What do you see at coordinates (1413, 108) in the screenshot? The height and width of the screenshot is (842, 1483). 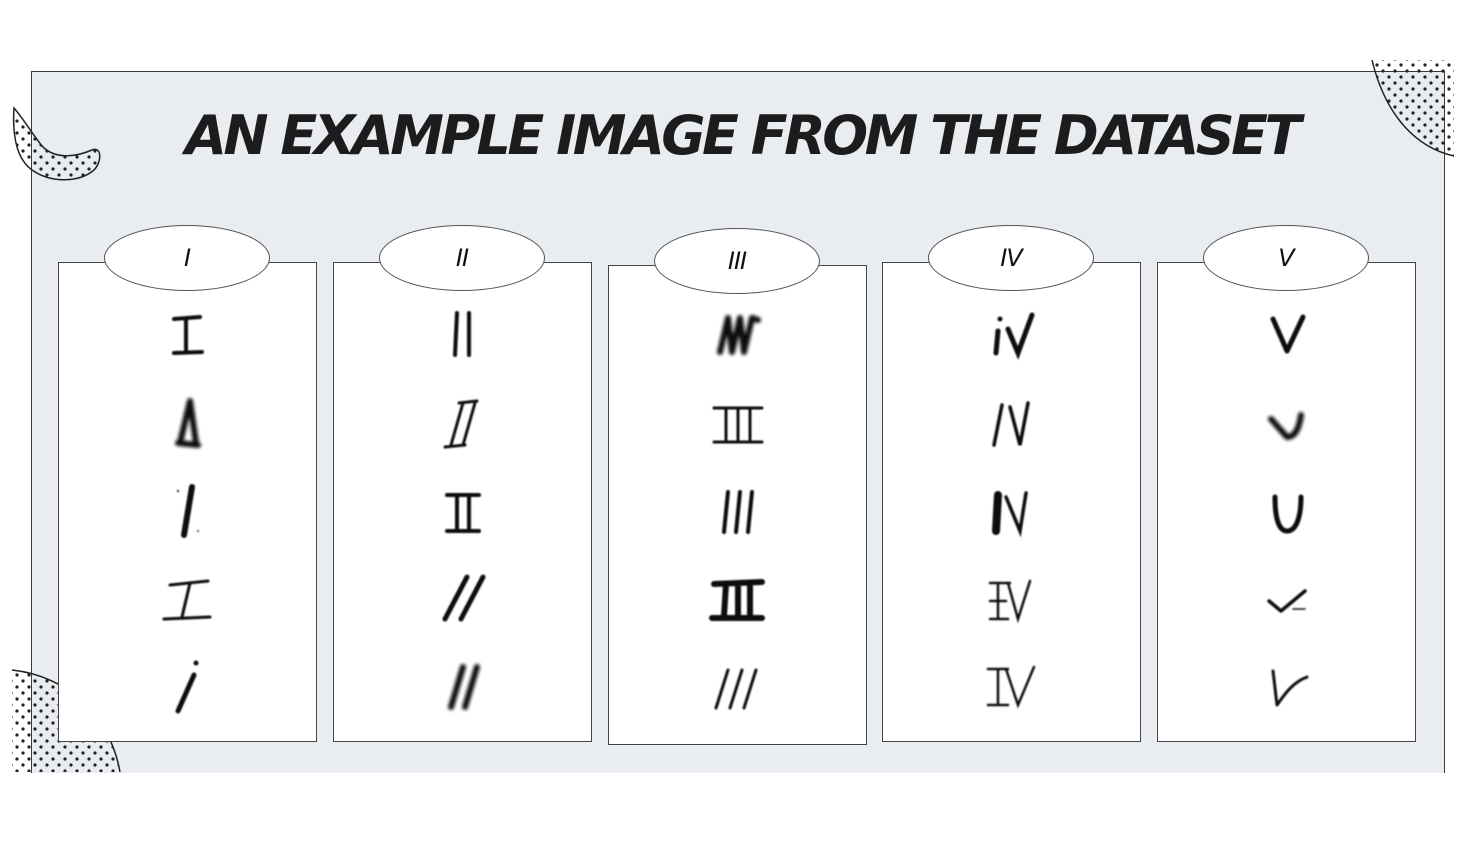 I see `dotted-corner-arc-decoration` at bounding box center [1413, 108].